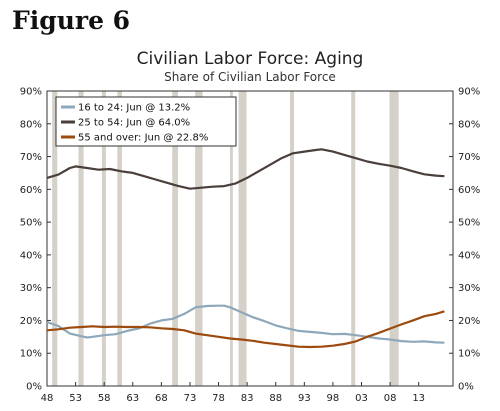  Describe the element at coordinates (143, 138) in the screenshot. I see `legend-label: 55 and over: Jun @ 22.8%` at that location.